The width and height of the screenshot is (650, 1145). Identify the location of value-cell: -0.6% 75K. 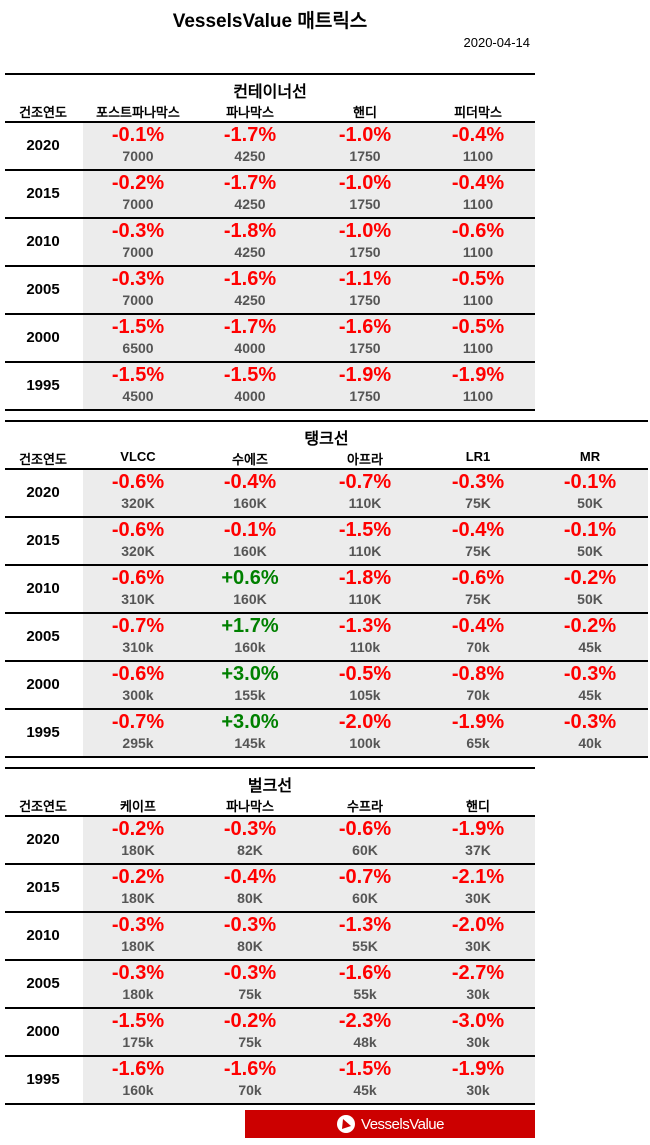
(478, 587).